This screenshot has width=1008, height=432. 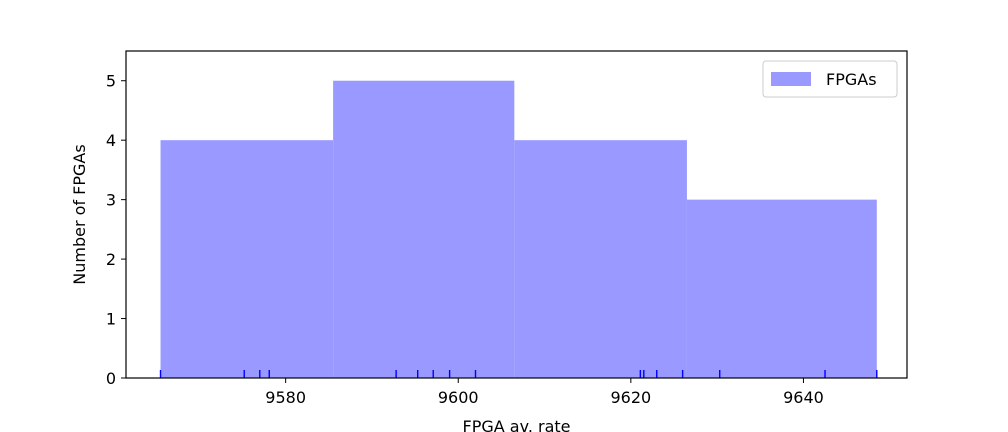 I want to click on y-tick-label: 2, so click(x=111, y=259).